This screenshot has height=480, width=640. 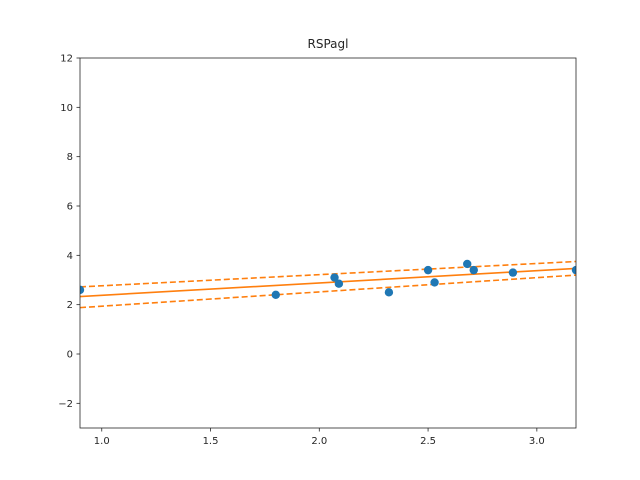 What do you see at coordinates (211, 441) in the screenshot?
I see `x-tick-label: 1.5` at bounding box center [211, 441].